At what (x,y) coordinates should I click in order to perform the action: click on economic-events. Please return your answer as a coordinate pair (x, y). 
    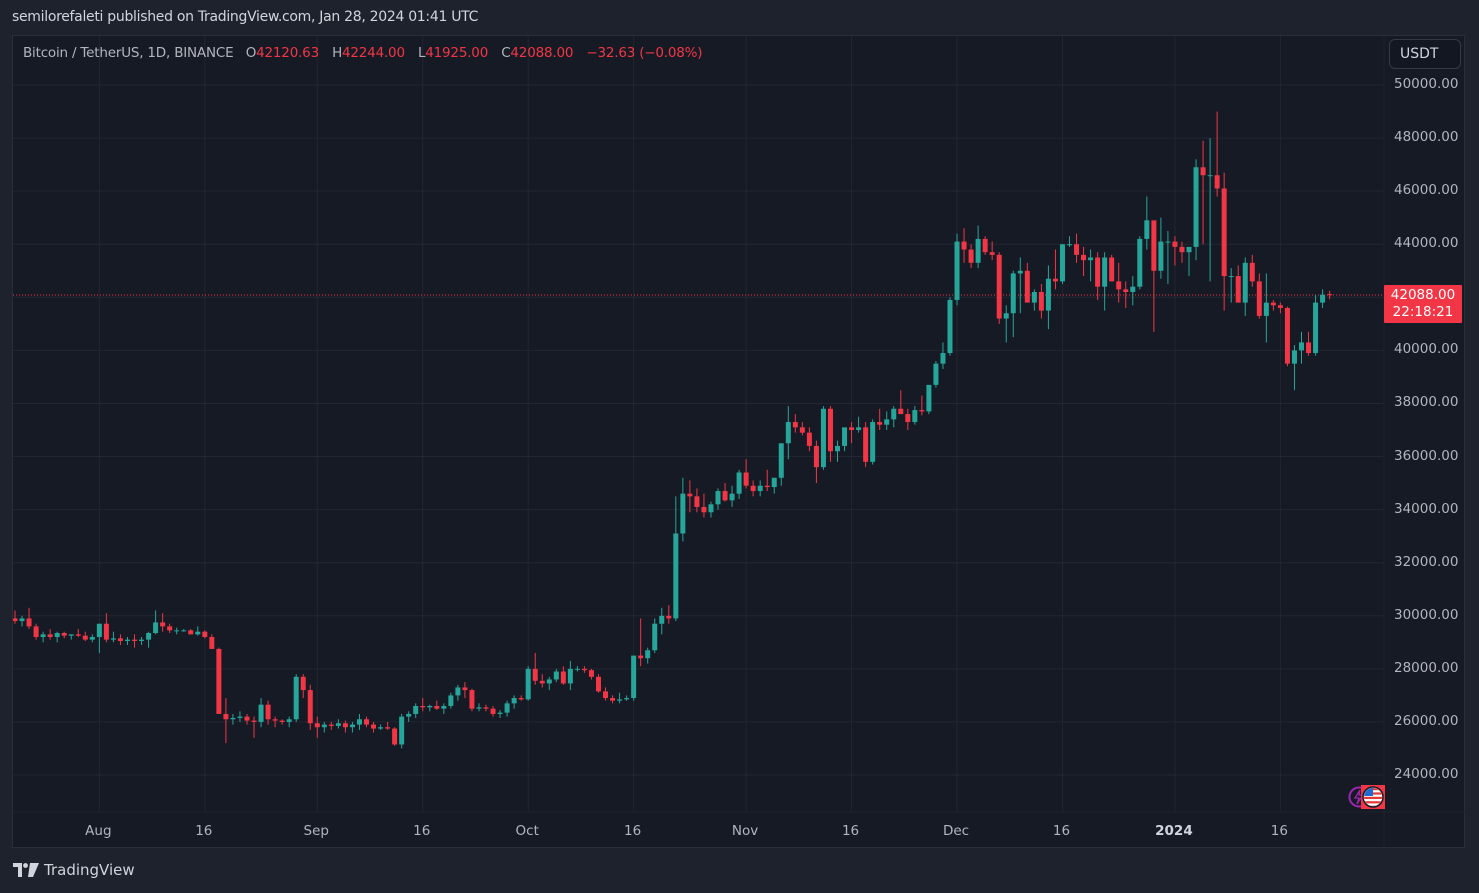
    Looking at the image, I should click on (1366, 797).